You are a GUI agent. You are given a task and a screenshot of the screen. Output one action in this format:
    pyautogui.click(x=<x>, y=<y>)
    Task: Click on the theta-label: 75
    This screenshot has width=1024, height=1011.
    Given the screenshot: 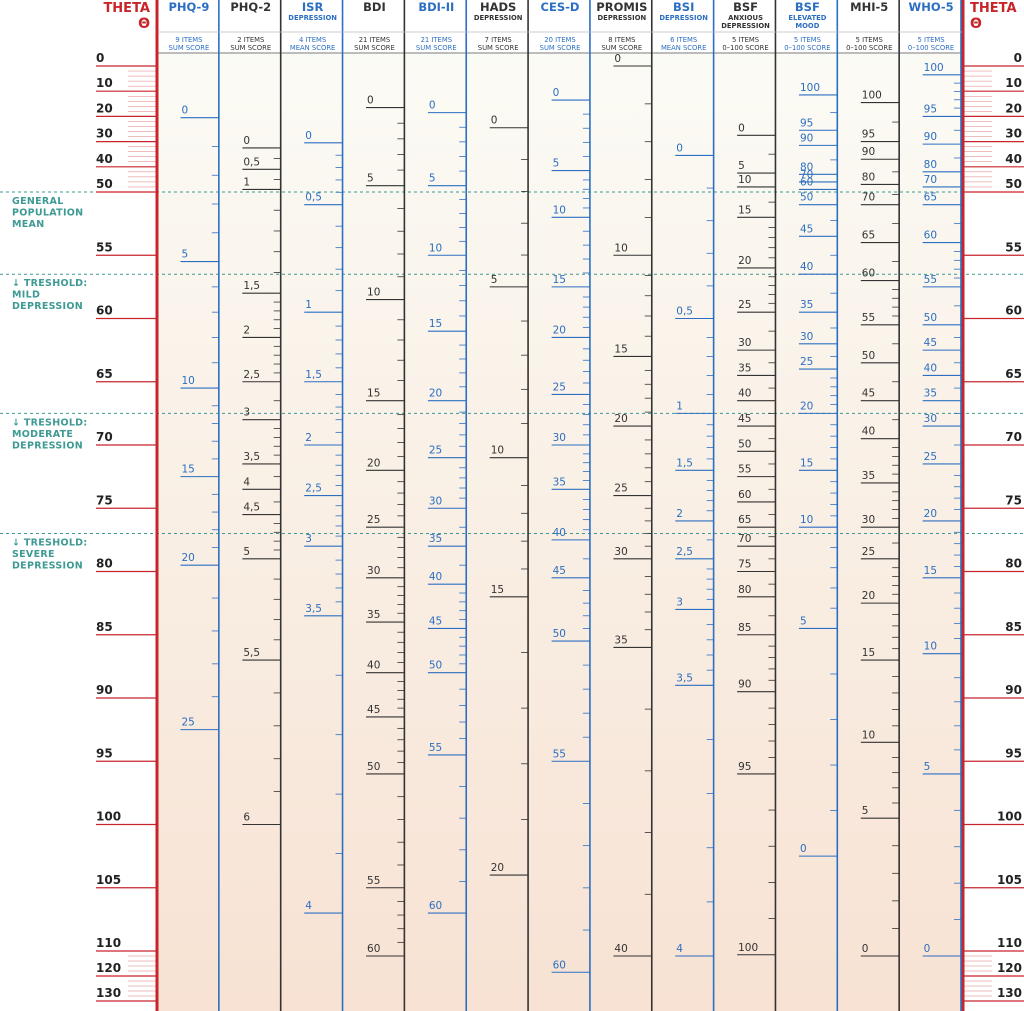 What is the action you would take?
    pyautogui.click(x=1013, y=500)
    